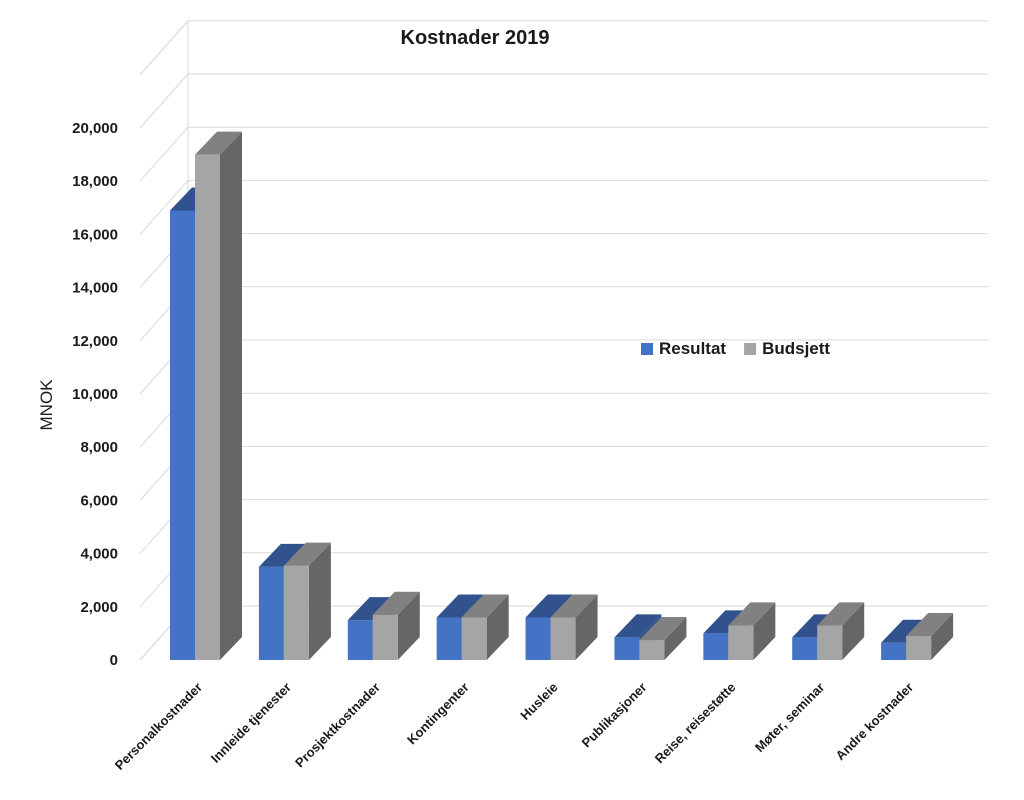 This screenshot has width=1024, height=800. What do you see at coordinates (614, 715) in the screenshot?
I see `x-tick-label: Publikasjoner` at bounding box center [614, 715].